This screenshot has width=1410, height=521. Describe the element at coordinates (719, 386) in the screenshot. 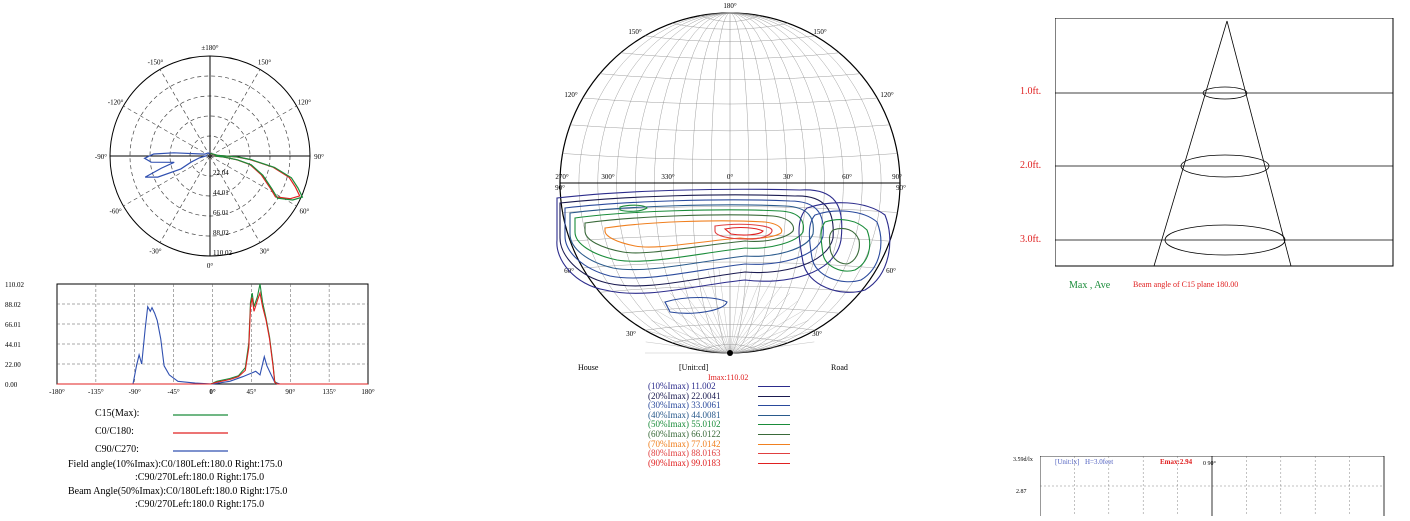

I see `contour-legend-row: (10%Imax) 11.002` at that location.